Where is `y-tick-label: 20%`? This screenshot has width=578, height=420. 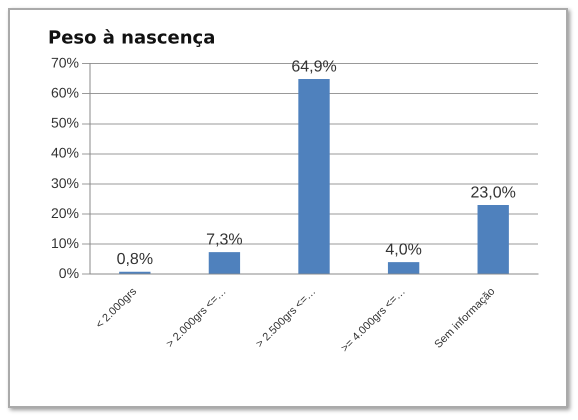 y-tick-label: 20% is located at coordinates (65, 212).